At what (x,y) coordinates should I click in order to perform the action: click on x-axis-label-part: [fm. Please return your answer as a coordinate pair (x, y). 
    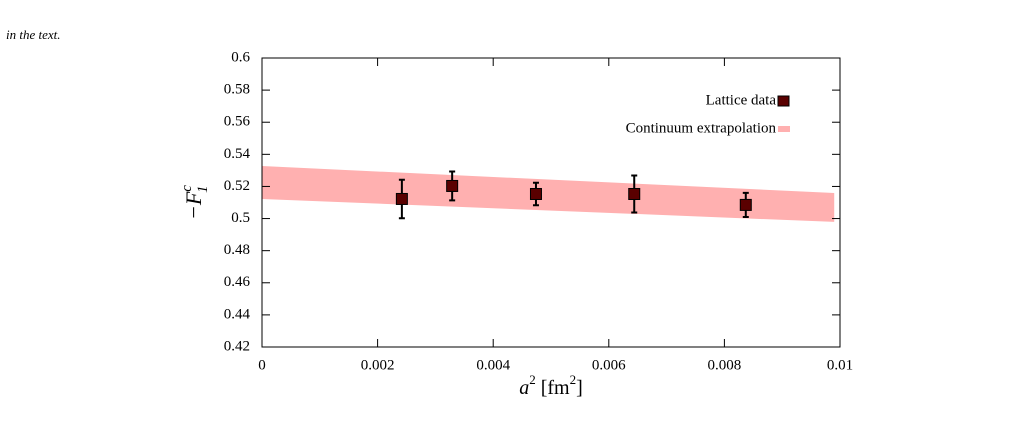
    Looking at the image, I should click on (553, 388).